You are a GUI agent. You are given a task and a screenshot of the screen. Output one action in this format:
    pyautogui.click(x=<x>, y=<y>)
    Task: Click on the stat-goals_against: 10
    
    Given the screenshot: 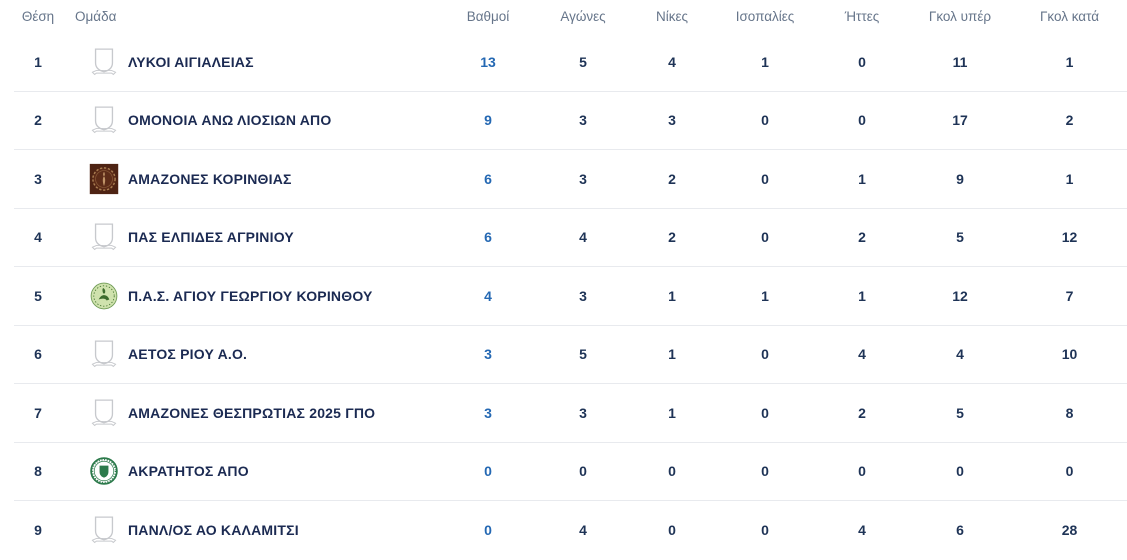 What is the action you would take?
    pyautogui.click(x=1069, y=354)
    